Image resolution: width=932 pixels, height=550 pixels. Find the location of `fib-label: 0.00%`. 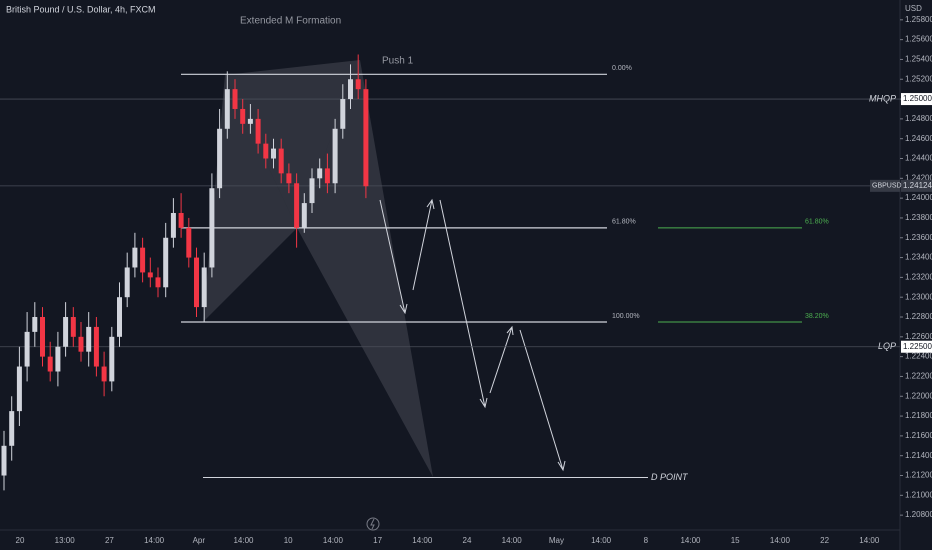

fib-label: 0.00% is located at coordinates (622, 68).